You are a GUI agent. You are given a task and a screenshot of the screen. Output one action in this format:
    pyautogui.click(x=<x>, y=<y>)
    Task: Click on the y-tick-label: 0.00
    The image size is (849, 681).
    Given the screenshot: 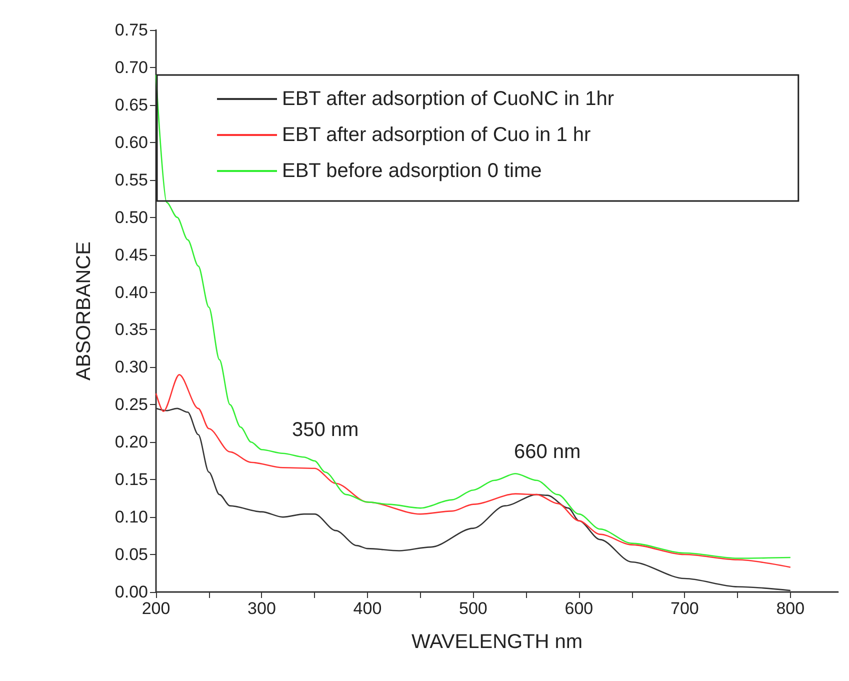 What is the action you would take?
    pyautogui.click(x=131, y=592)
    